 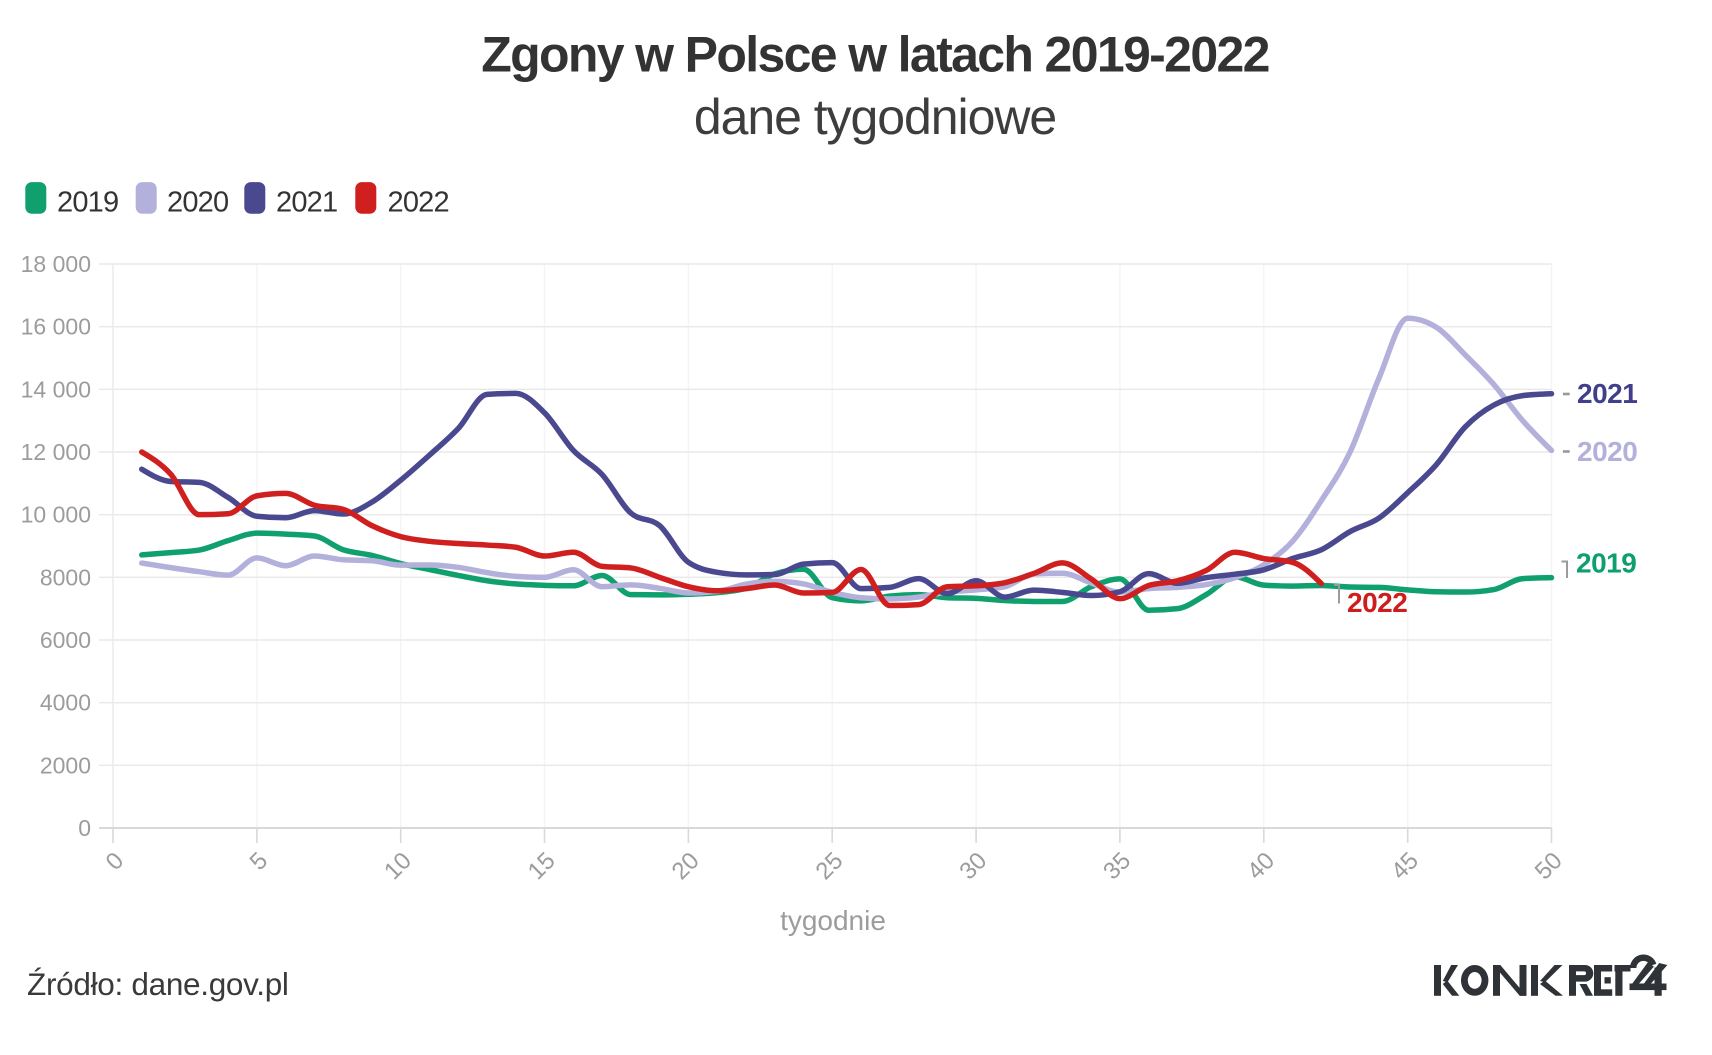 I want to click on svg-text: 0, so click(x=84, y=828).